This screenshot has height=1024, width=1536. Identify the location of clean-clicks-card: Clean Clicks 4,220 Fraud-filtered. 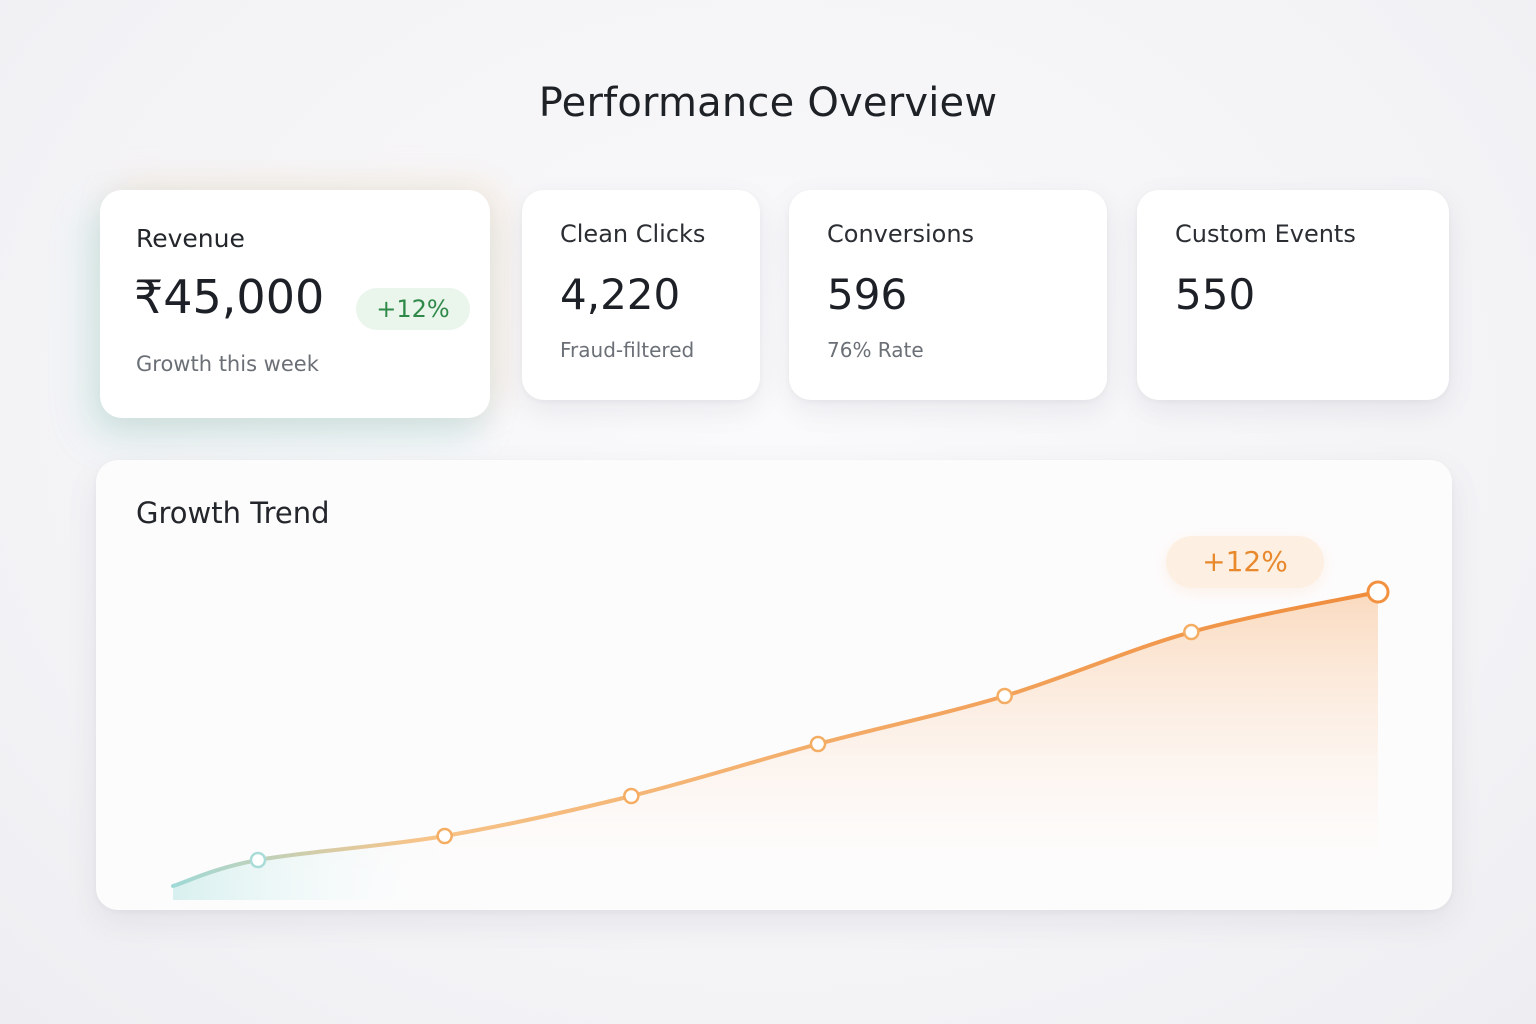
(641, 295).